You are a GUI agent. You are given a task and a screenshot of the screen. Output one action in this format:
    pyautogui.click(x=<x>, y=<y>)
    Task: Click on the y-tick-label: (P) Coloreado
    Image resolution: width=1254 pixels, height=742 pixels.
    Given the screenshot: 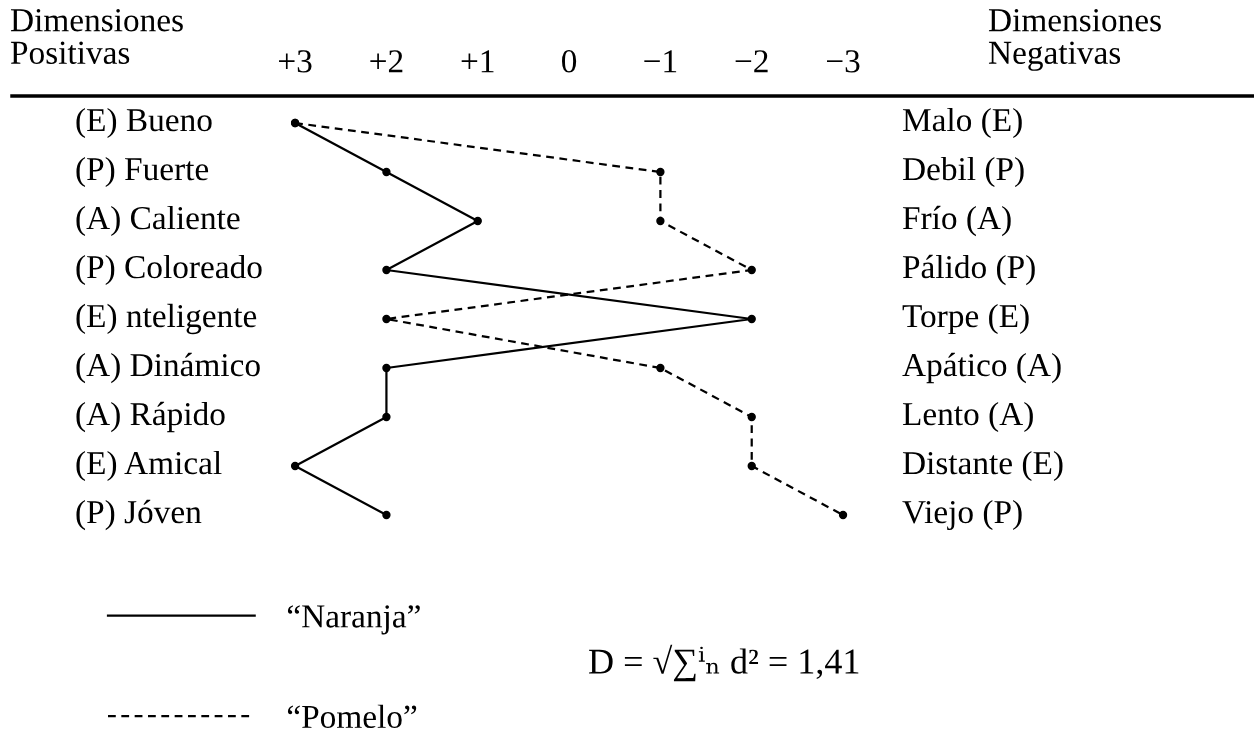 What is the action you would take?
    pyautogui.click(x=169, y=270)
    